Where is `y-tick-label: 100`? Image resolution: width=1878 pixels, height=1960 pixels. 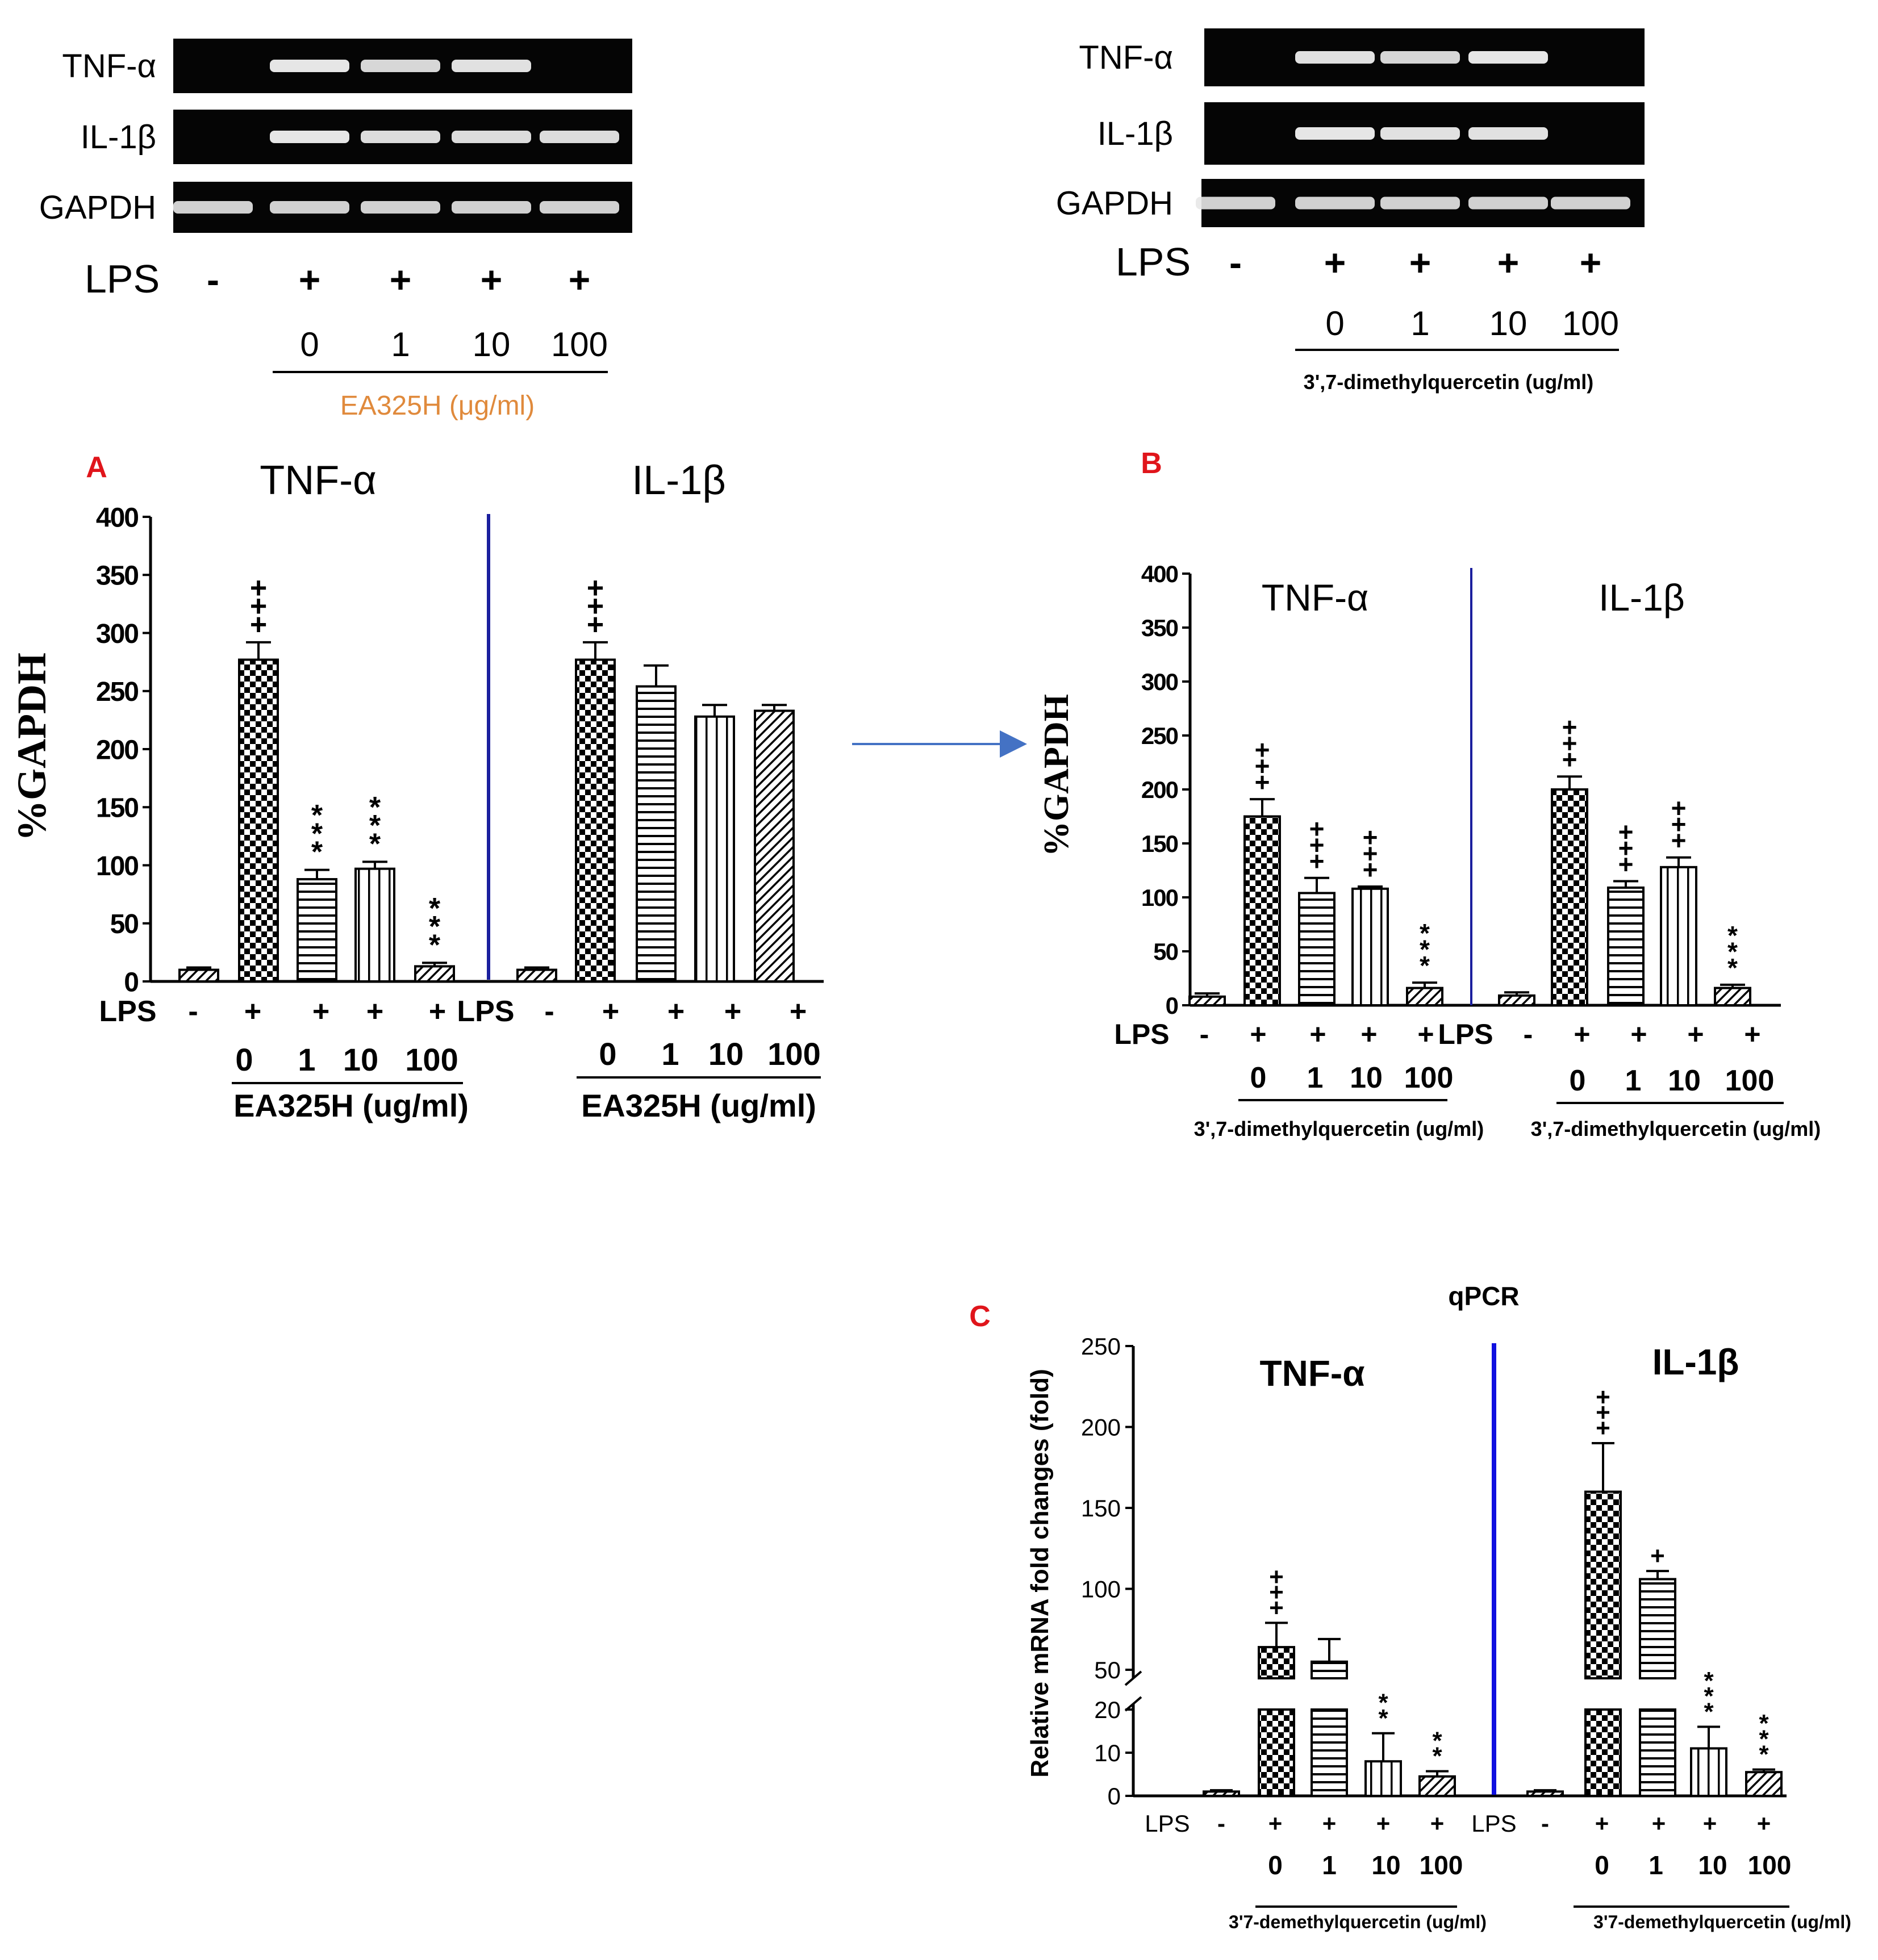 y-tick-label: 100 is located at coordinates (117, 866).